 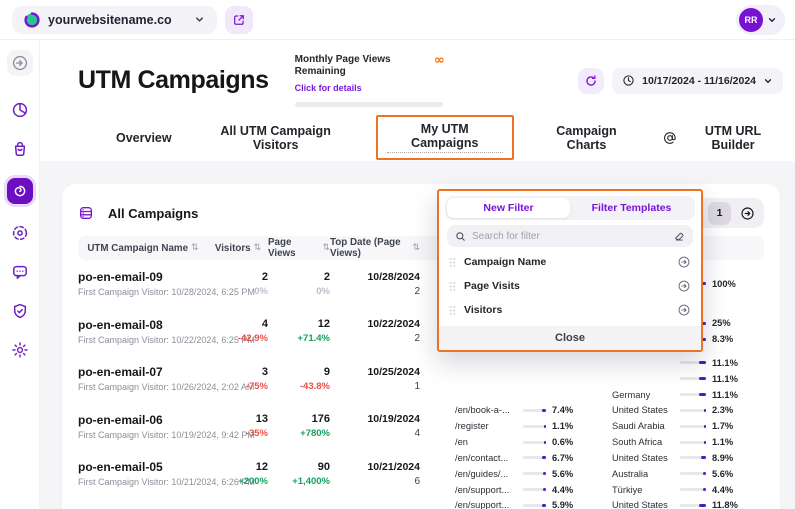 What do you see at coordinates (144, 137) in the screenshot?
I see `tab-overview: Overview` at bounding box center [144, 137].